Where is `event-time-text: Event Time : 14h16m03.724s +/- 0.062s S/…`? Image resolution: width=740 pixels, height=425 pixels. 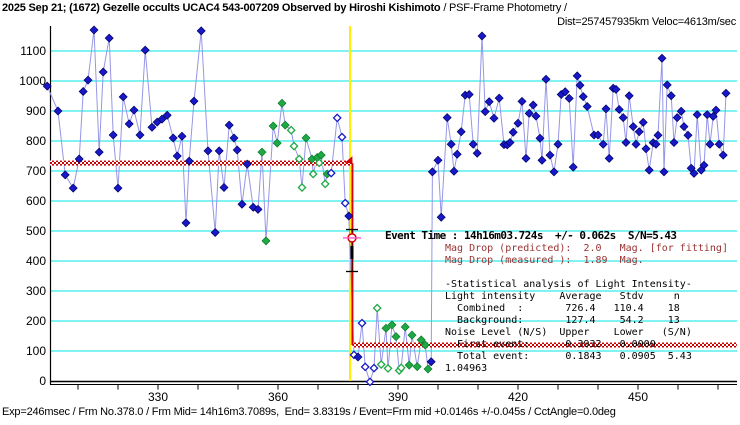
event-time-text: Event Time : 14h16m03.724s +/- 0.062s S/… is located at coordinates (531, 235).